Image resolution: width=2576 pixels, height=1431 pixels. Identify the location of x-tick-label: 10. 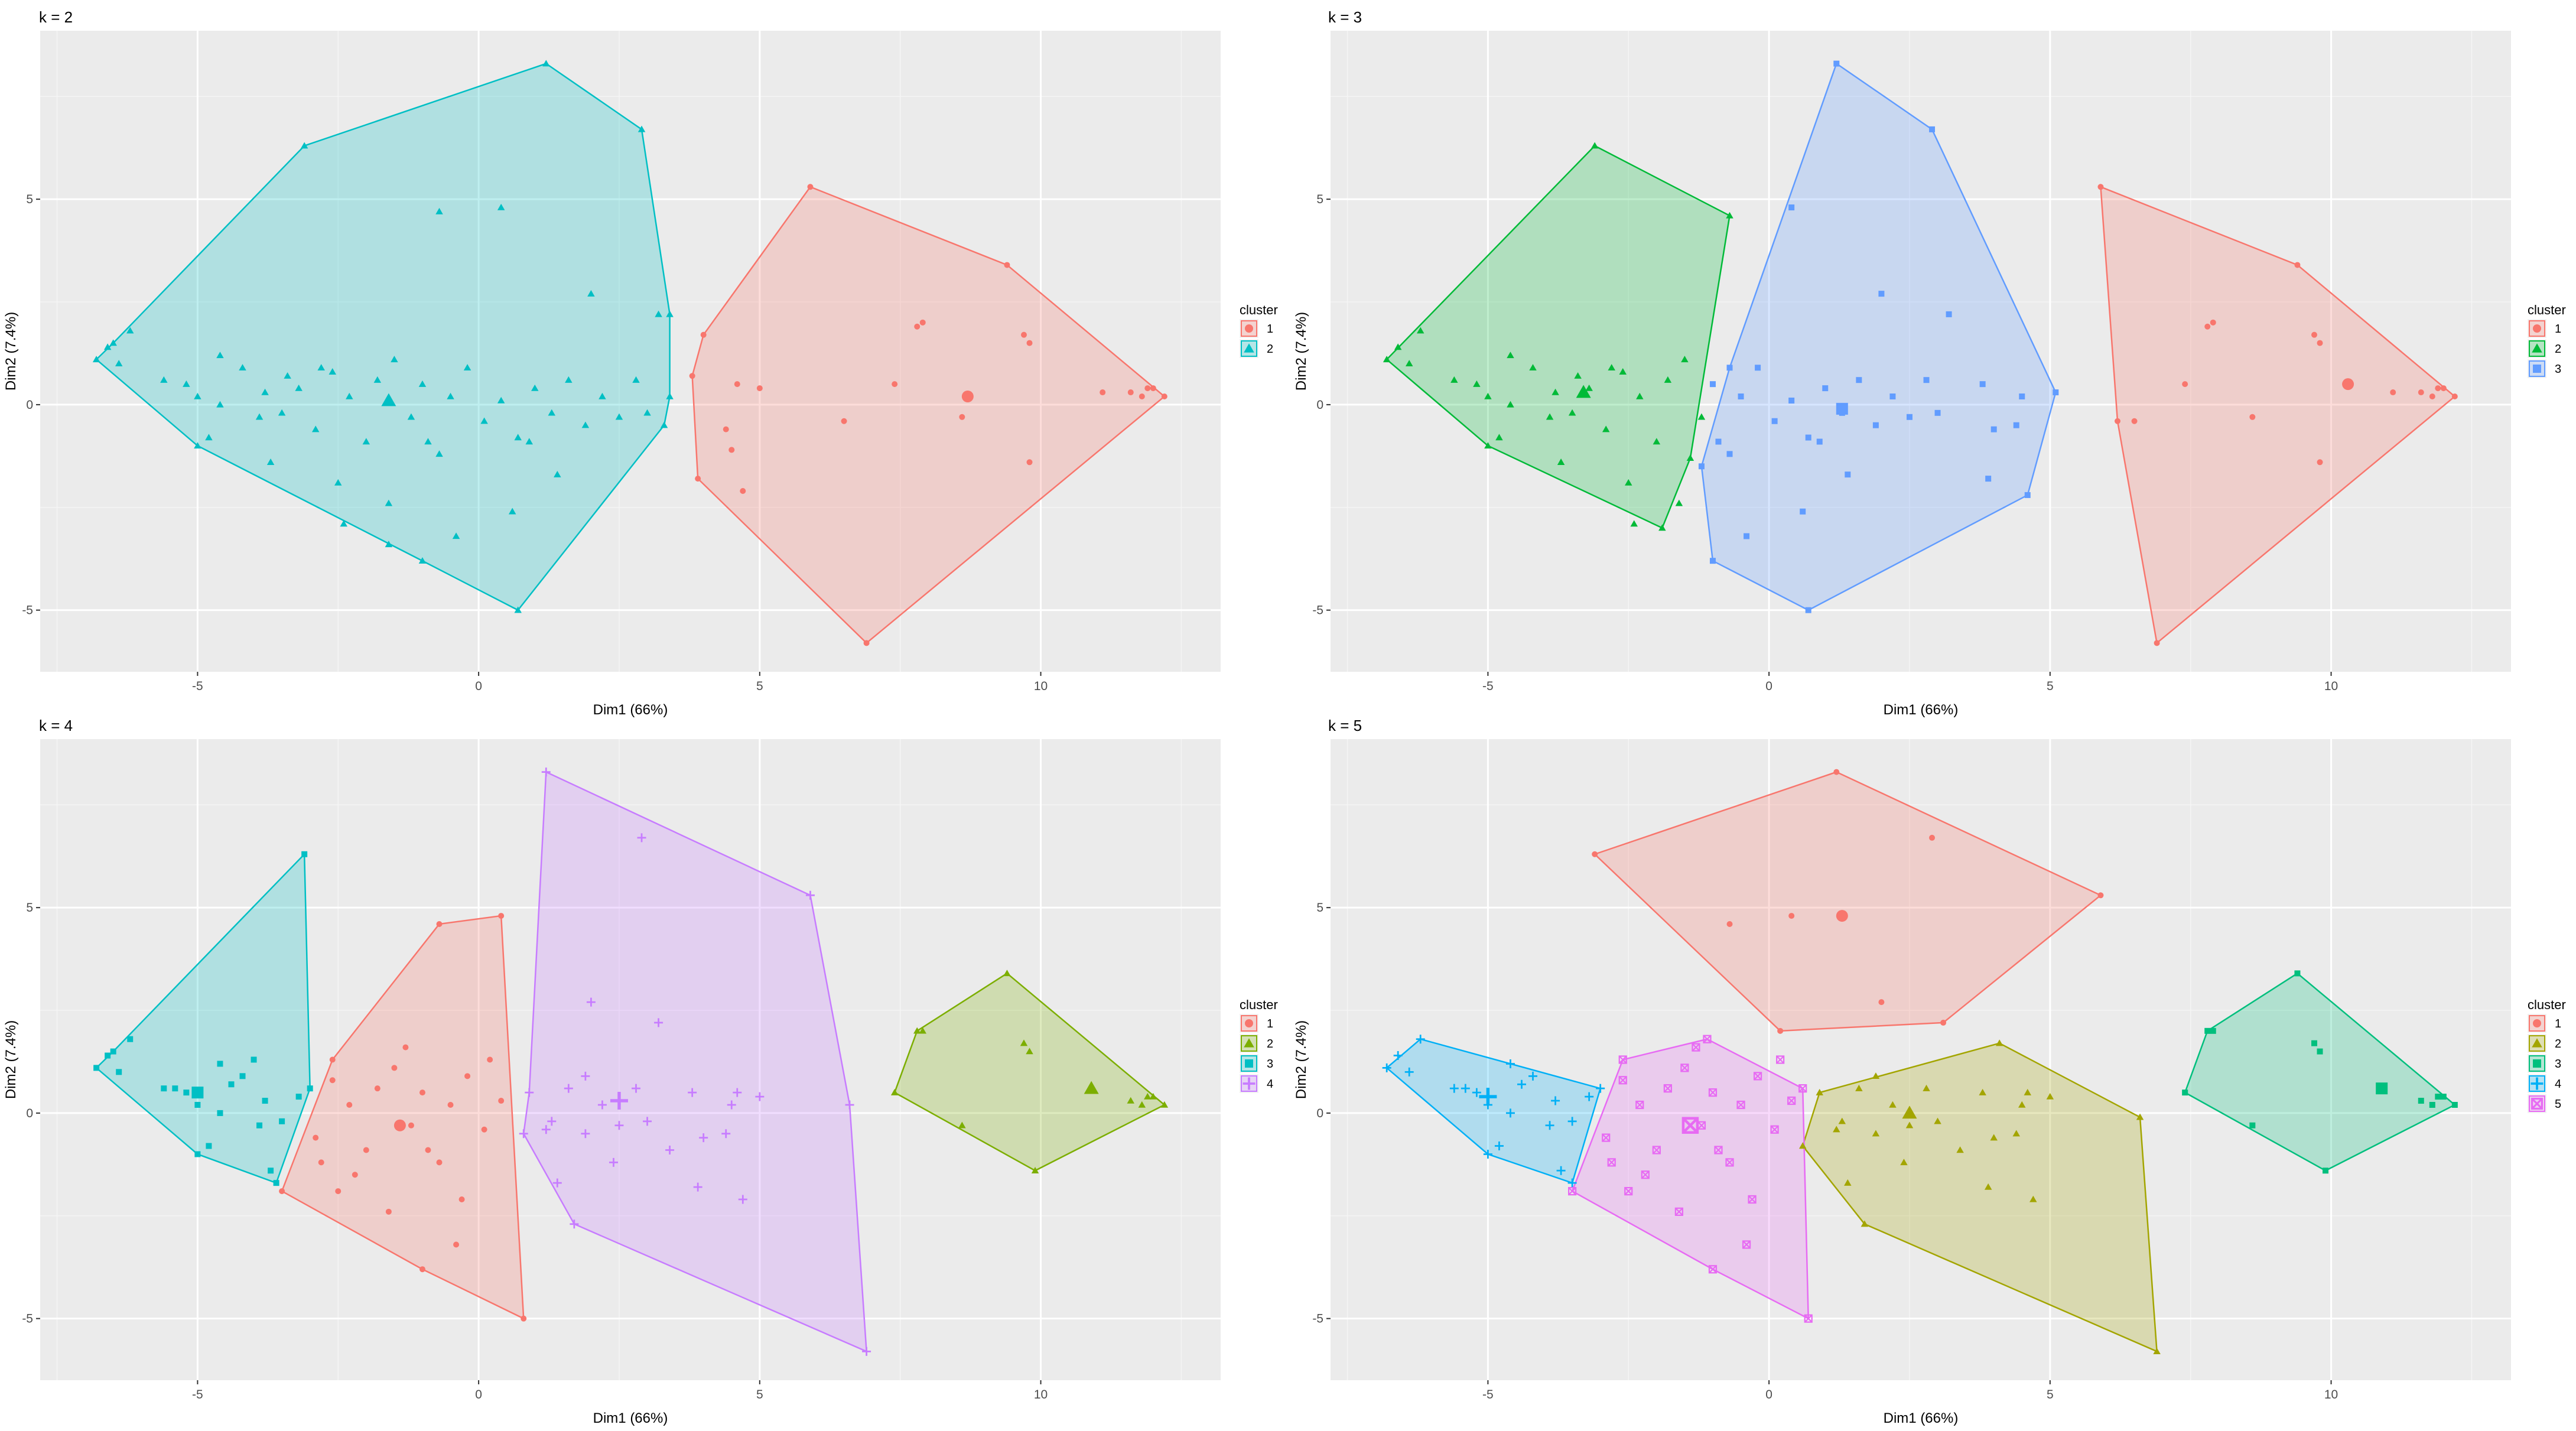
(1041, 686).